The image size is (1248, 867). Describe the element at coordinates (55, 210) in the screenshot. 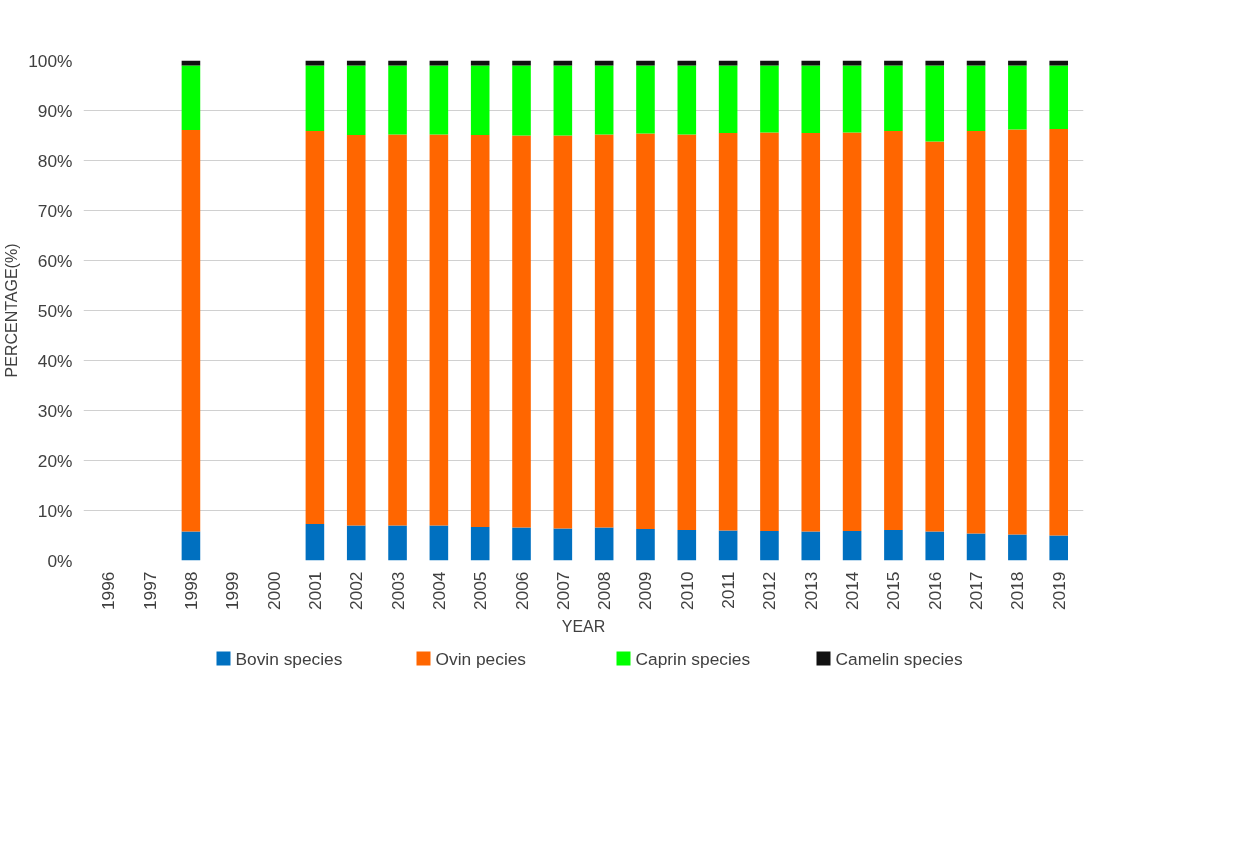

I see `y-tick-label: 70%` at that location.